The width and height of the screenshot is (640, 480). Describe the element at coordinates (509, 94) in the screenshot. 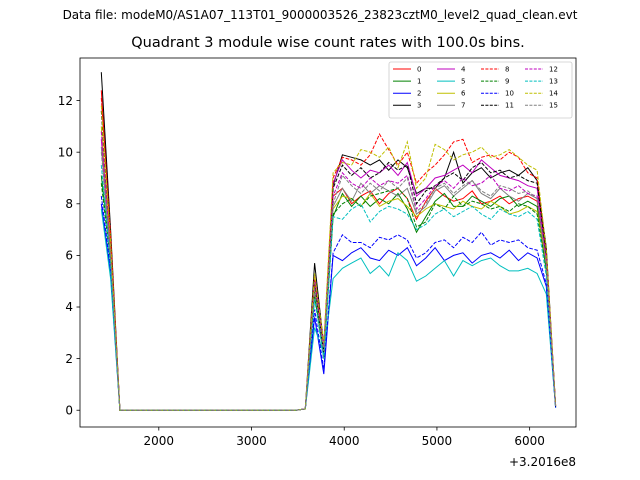

I see `legend-label-10: 10` at that location.